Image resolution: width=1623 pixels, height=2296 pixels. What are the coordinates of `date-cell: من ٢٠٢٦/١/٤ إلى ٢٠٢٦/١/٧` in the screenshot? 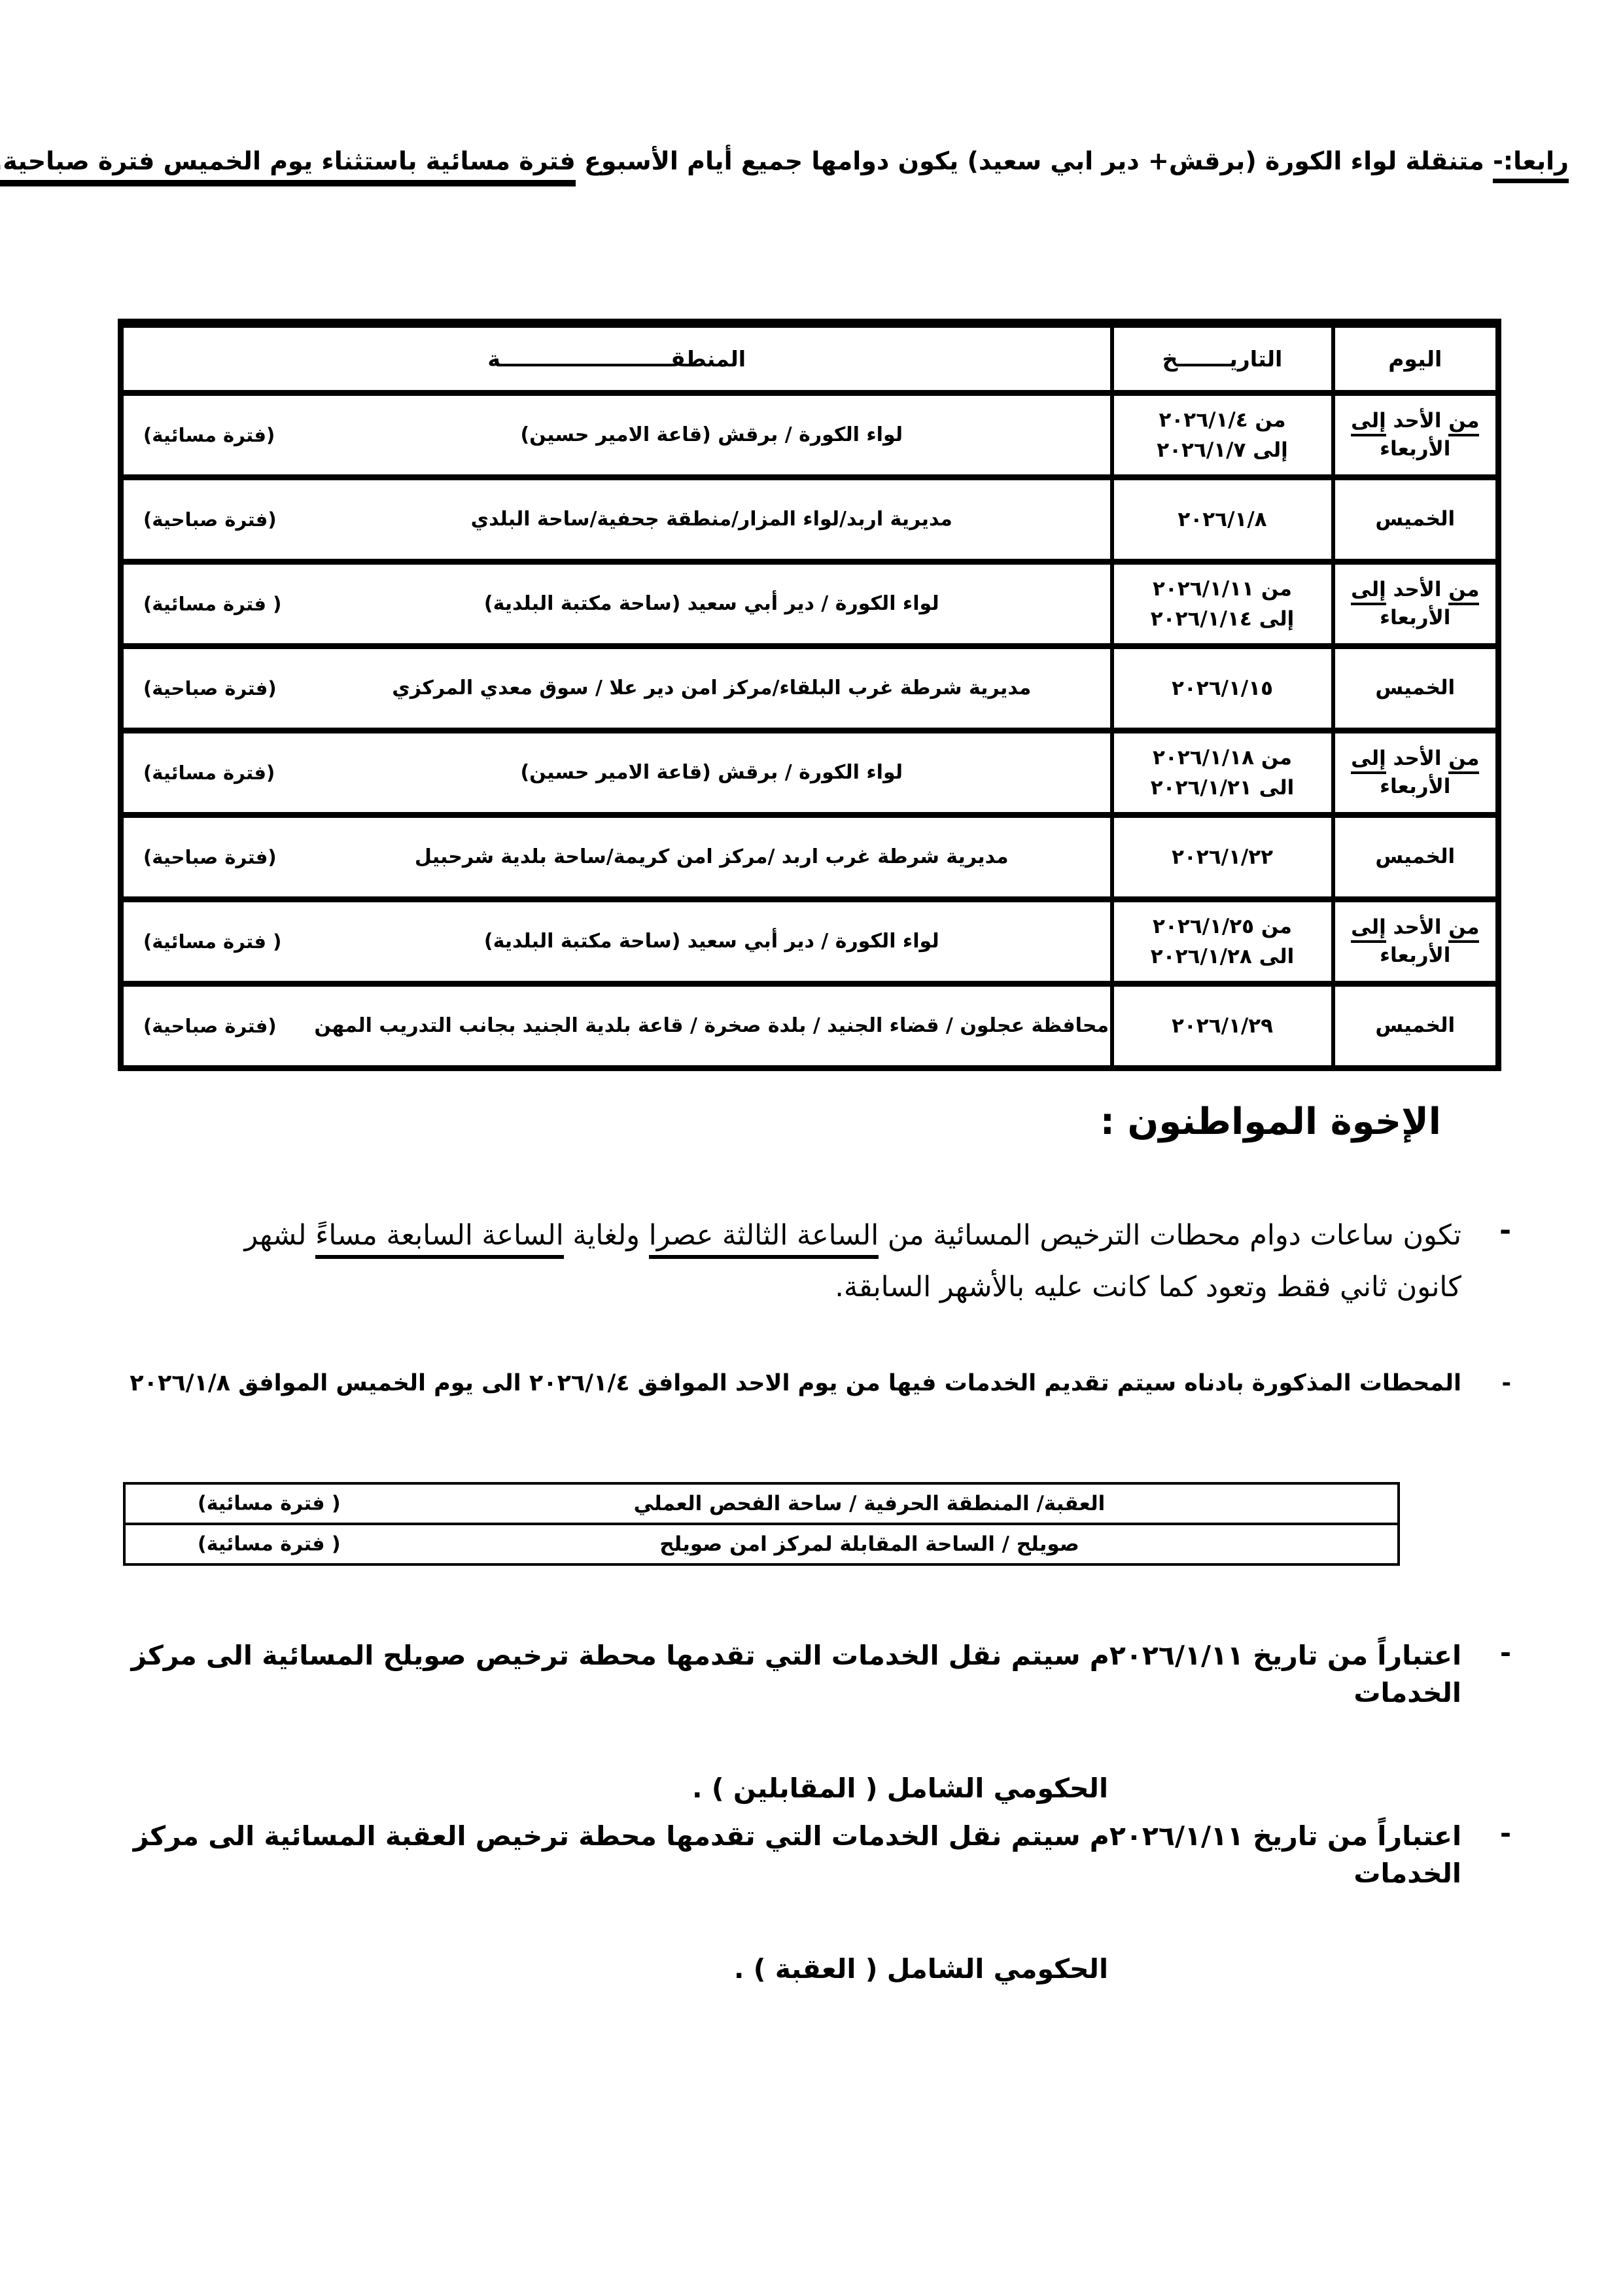 It's located at (1222, 435).